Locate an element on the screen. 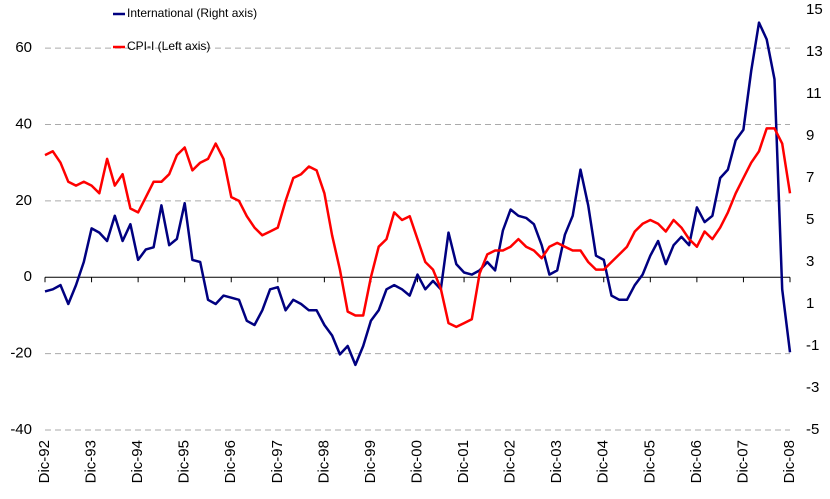  x-tick-label: Dic-97 is located at coordinates (277, 461).